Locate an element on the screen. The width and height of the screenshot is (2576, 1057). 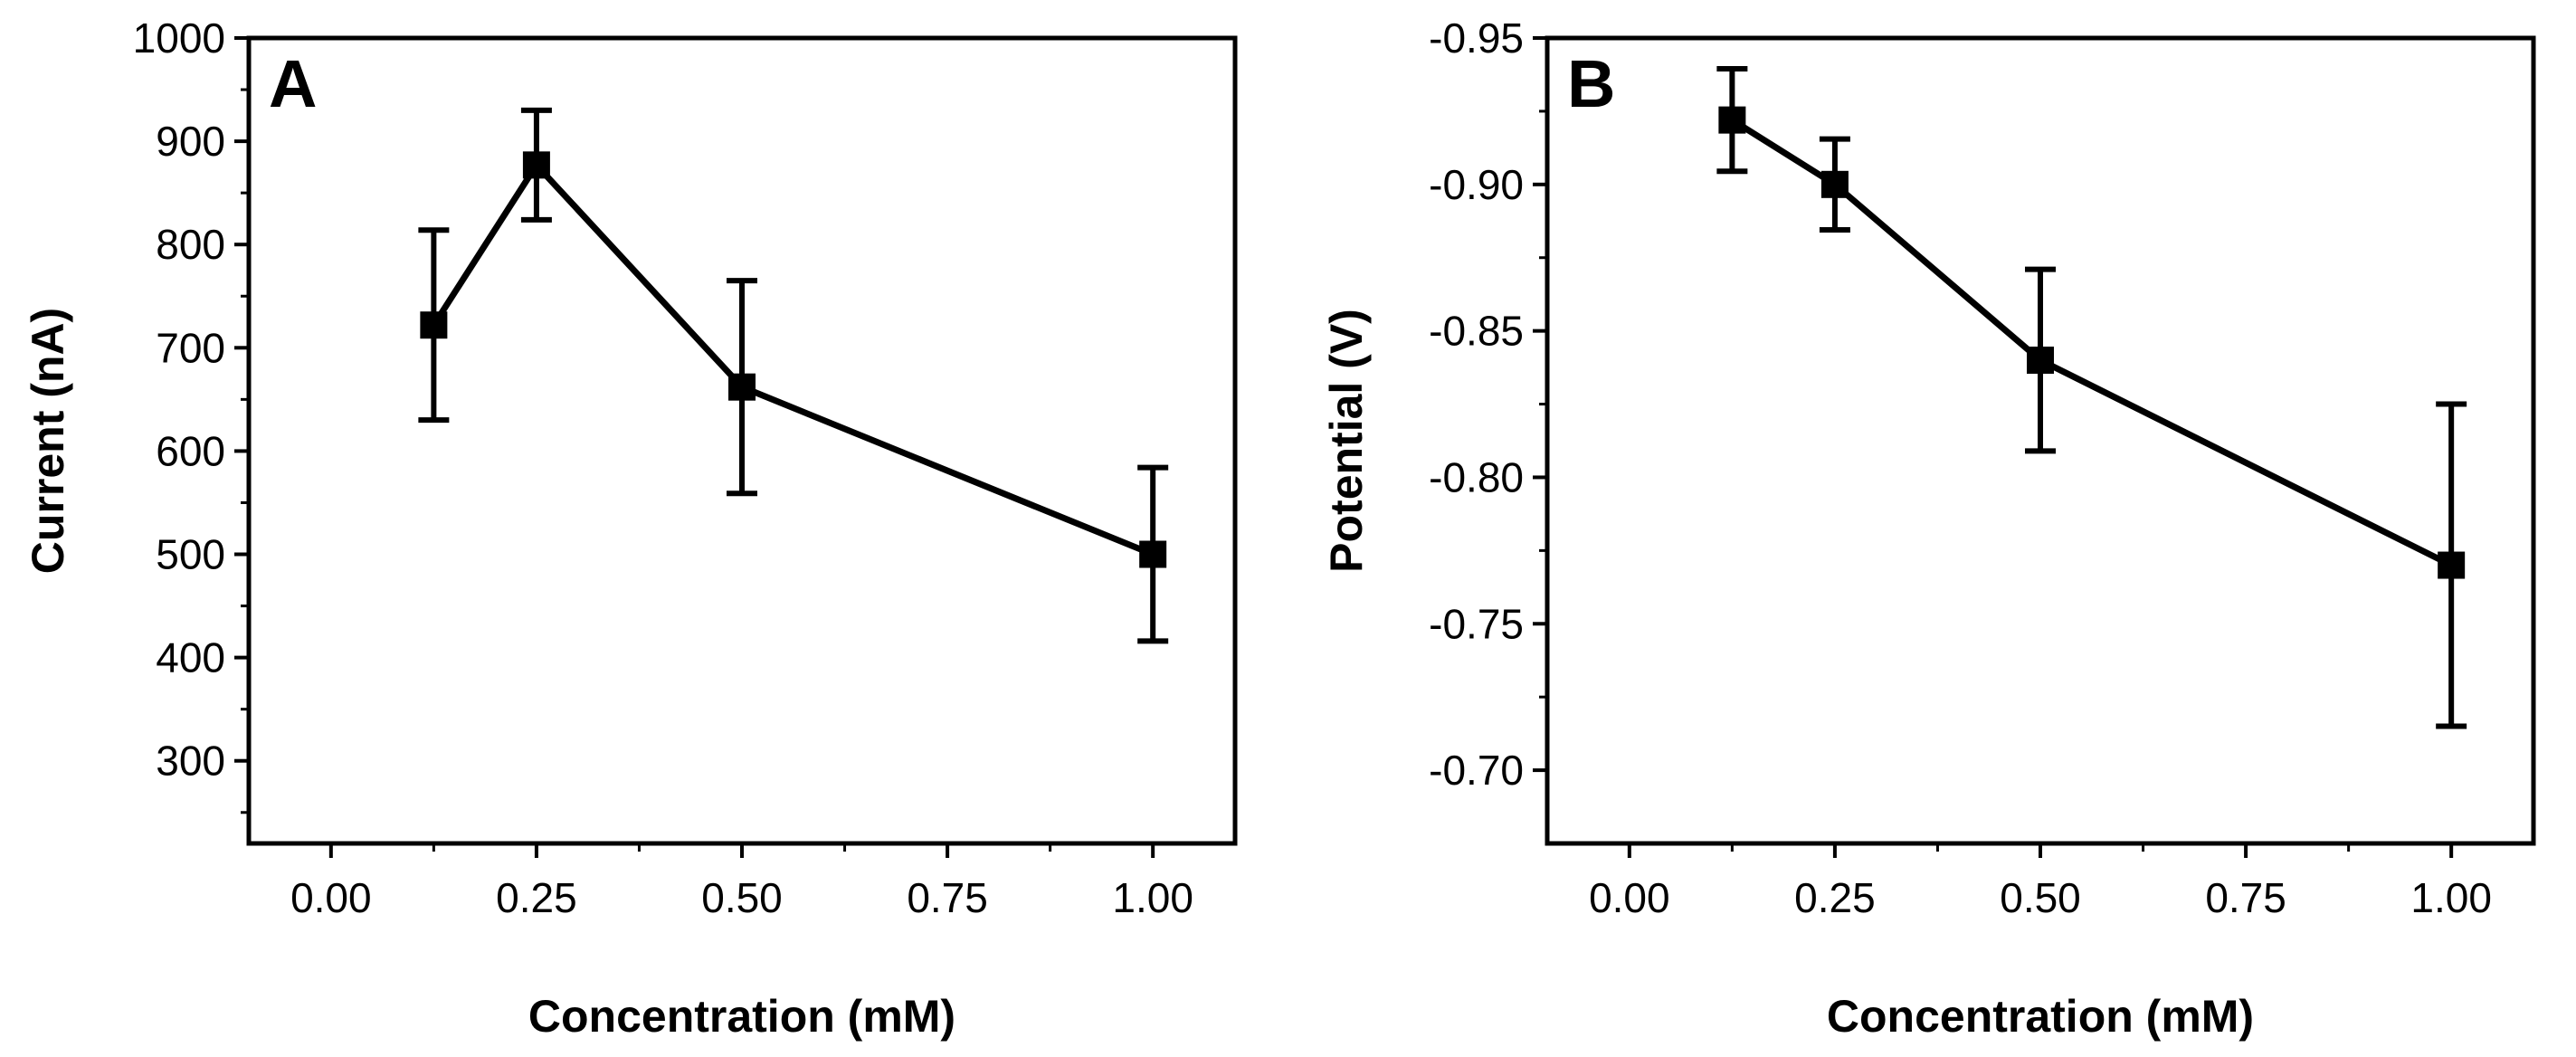
y-tick-label: 800 is located at coordinates (191, 244).